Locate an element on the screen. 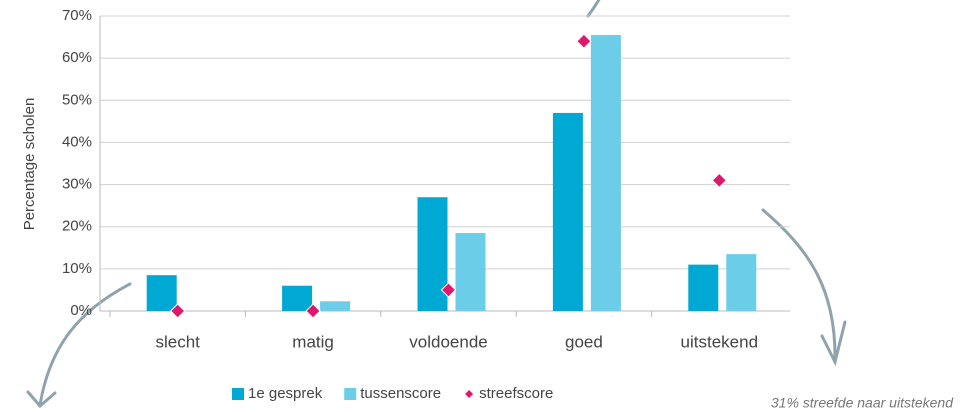  legend-label: streefscore is located at coordinates (516, 393).